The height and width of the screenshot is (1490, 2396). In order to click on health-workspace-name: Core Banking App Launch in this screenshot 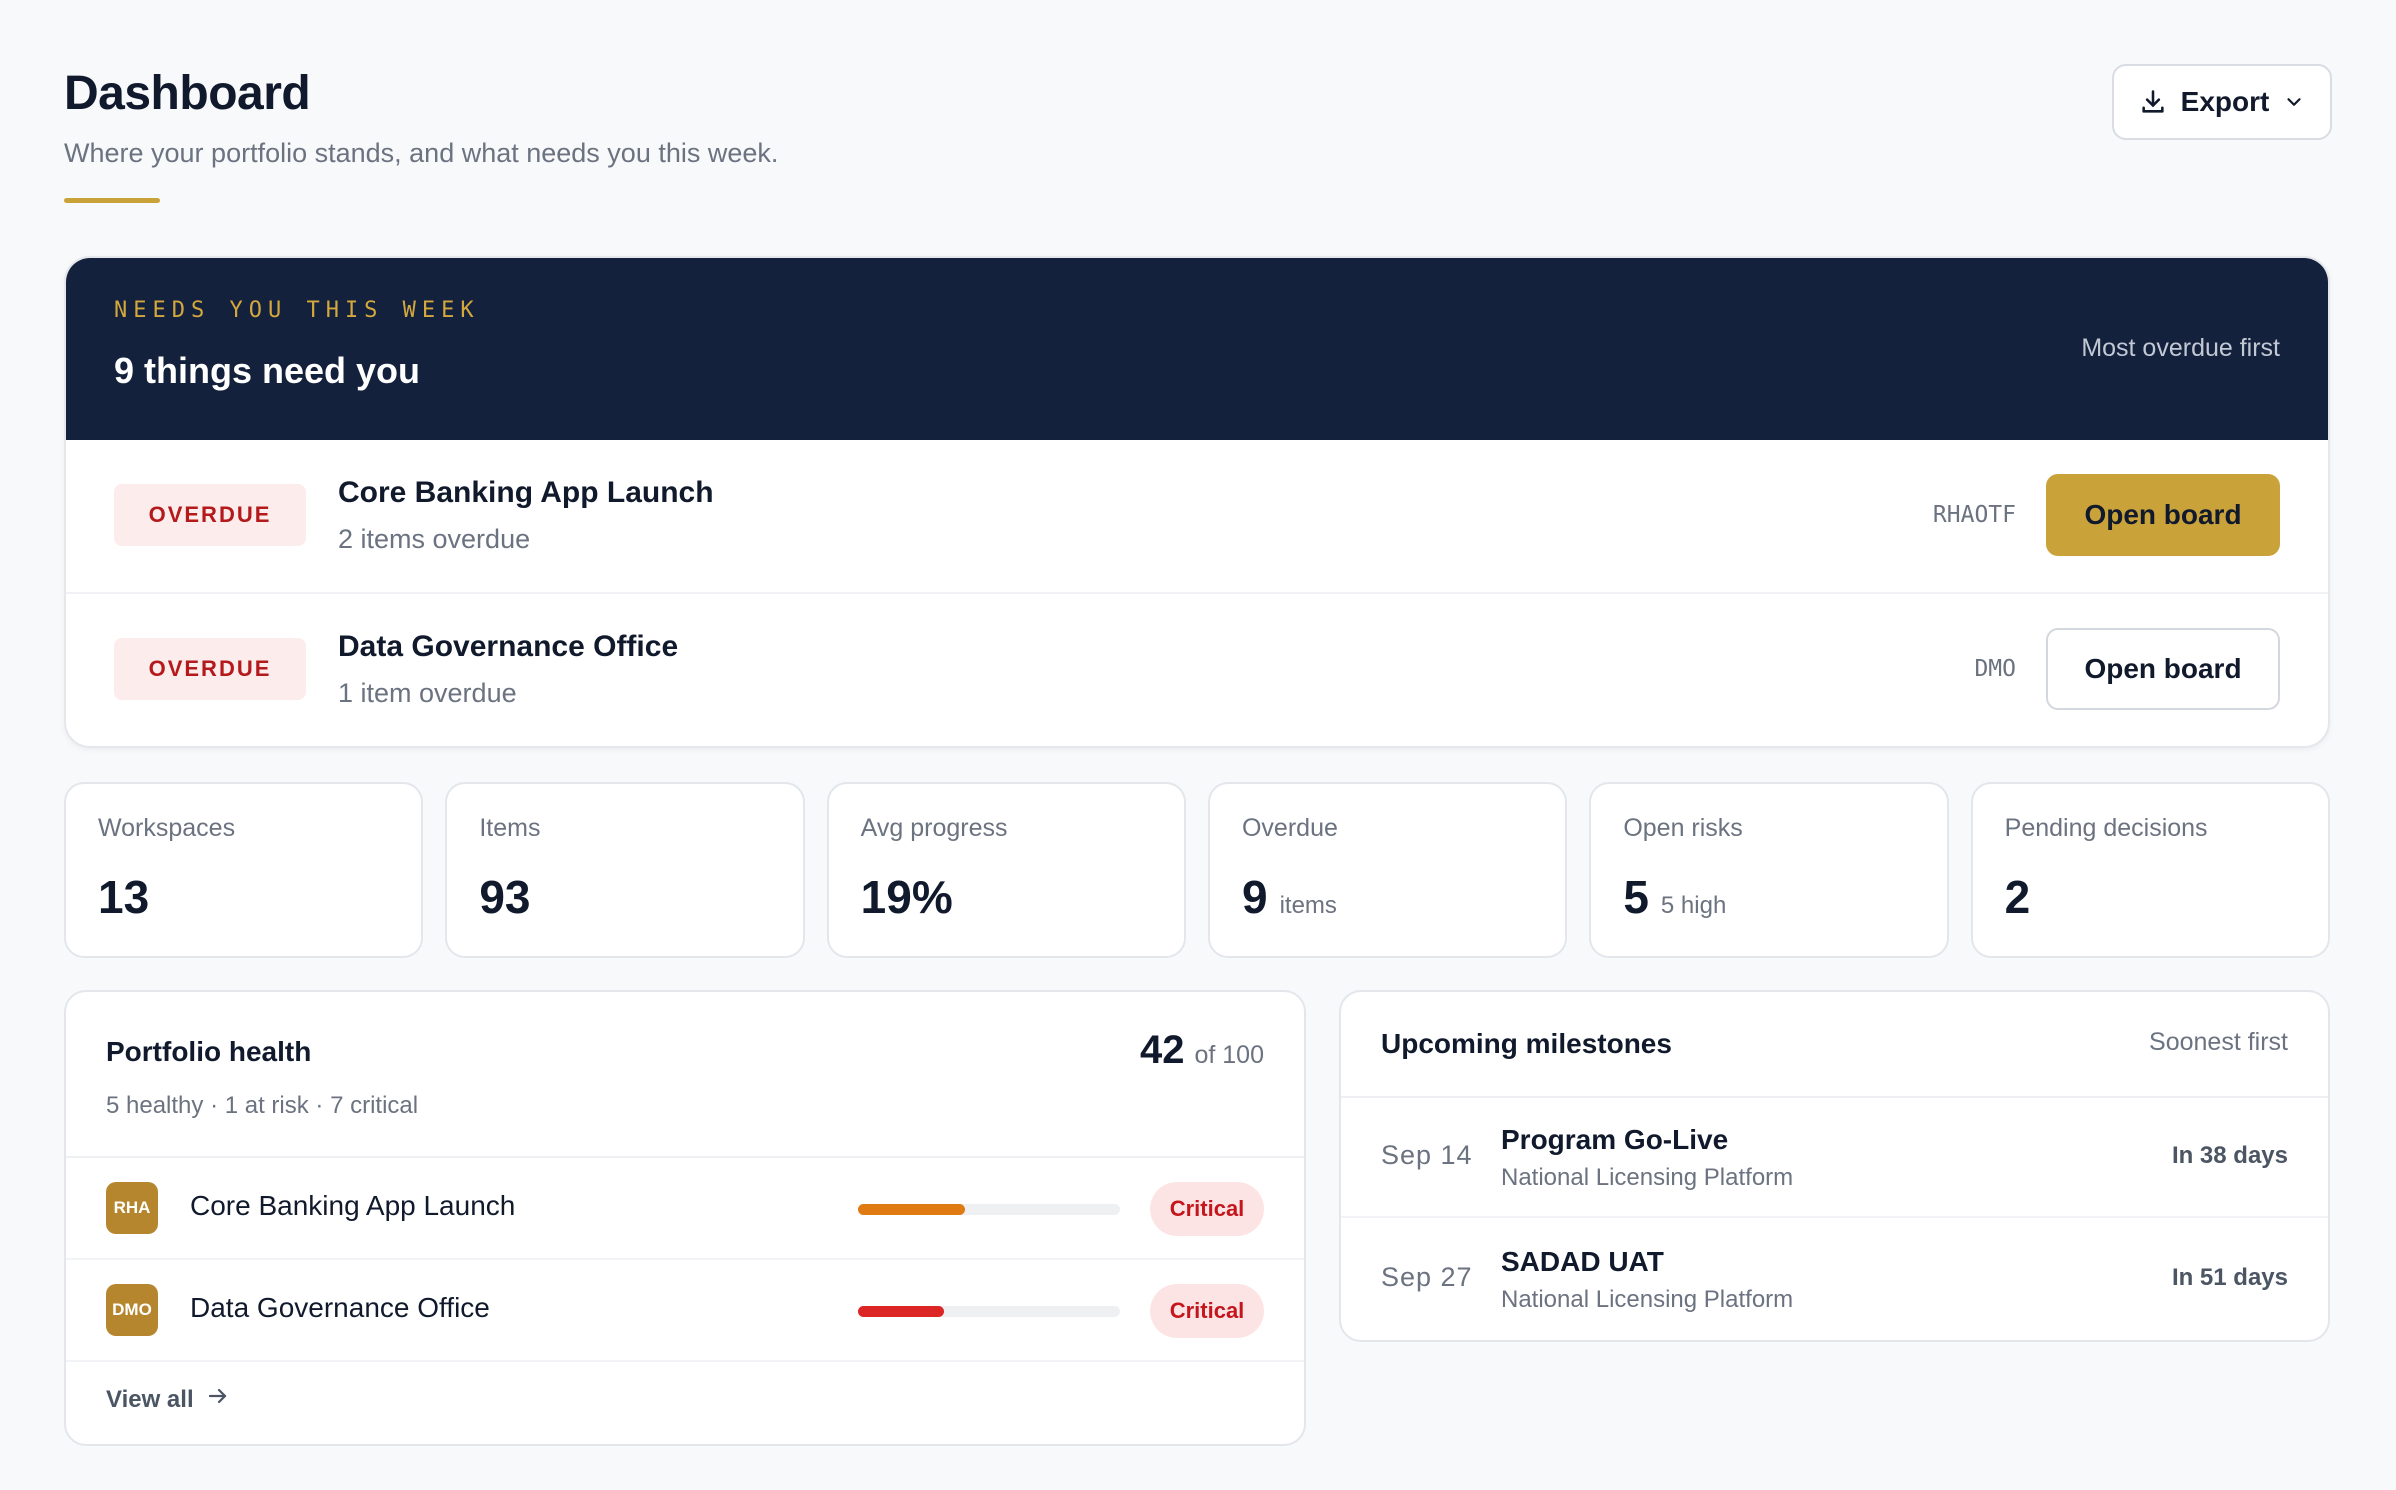, I will do `click(353, 1205)`.